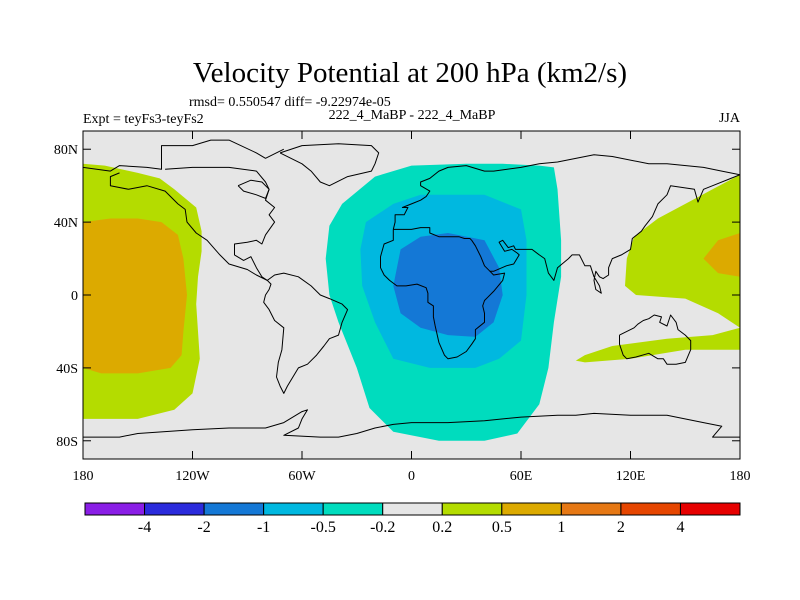 The height and width of the screenshot is (600, 800). What do you see at coordinates (655, 339) in the screenshot?
I see `coastline-australia` at bounding box center [655, 339].